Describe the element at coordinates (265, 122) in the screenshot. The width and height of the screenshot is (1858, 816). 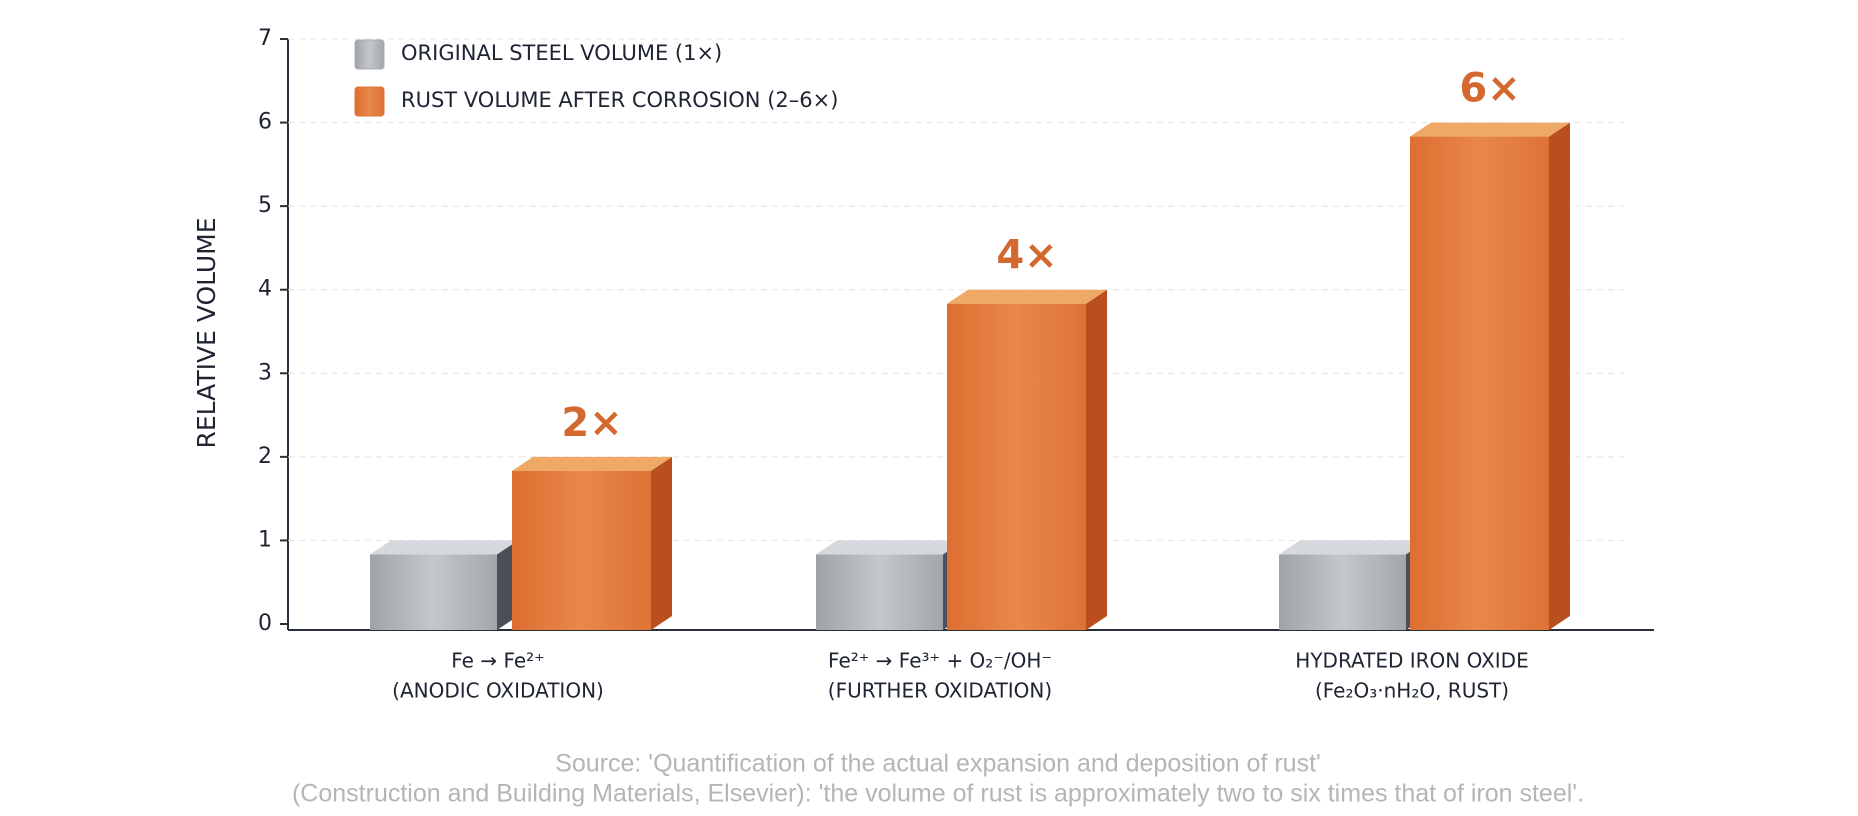
I see `y-tick-label: 6` at that location.